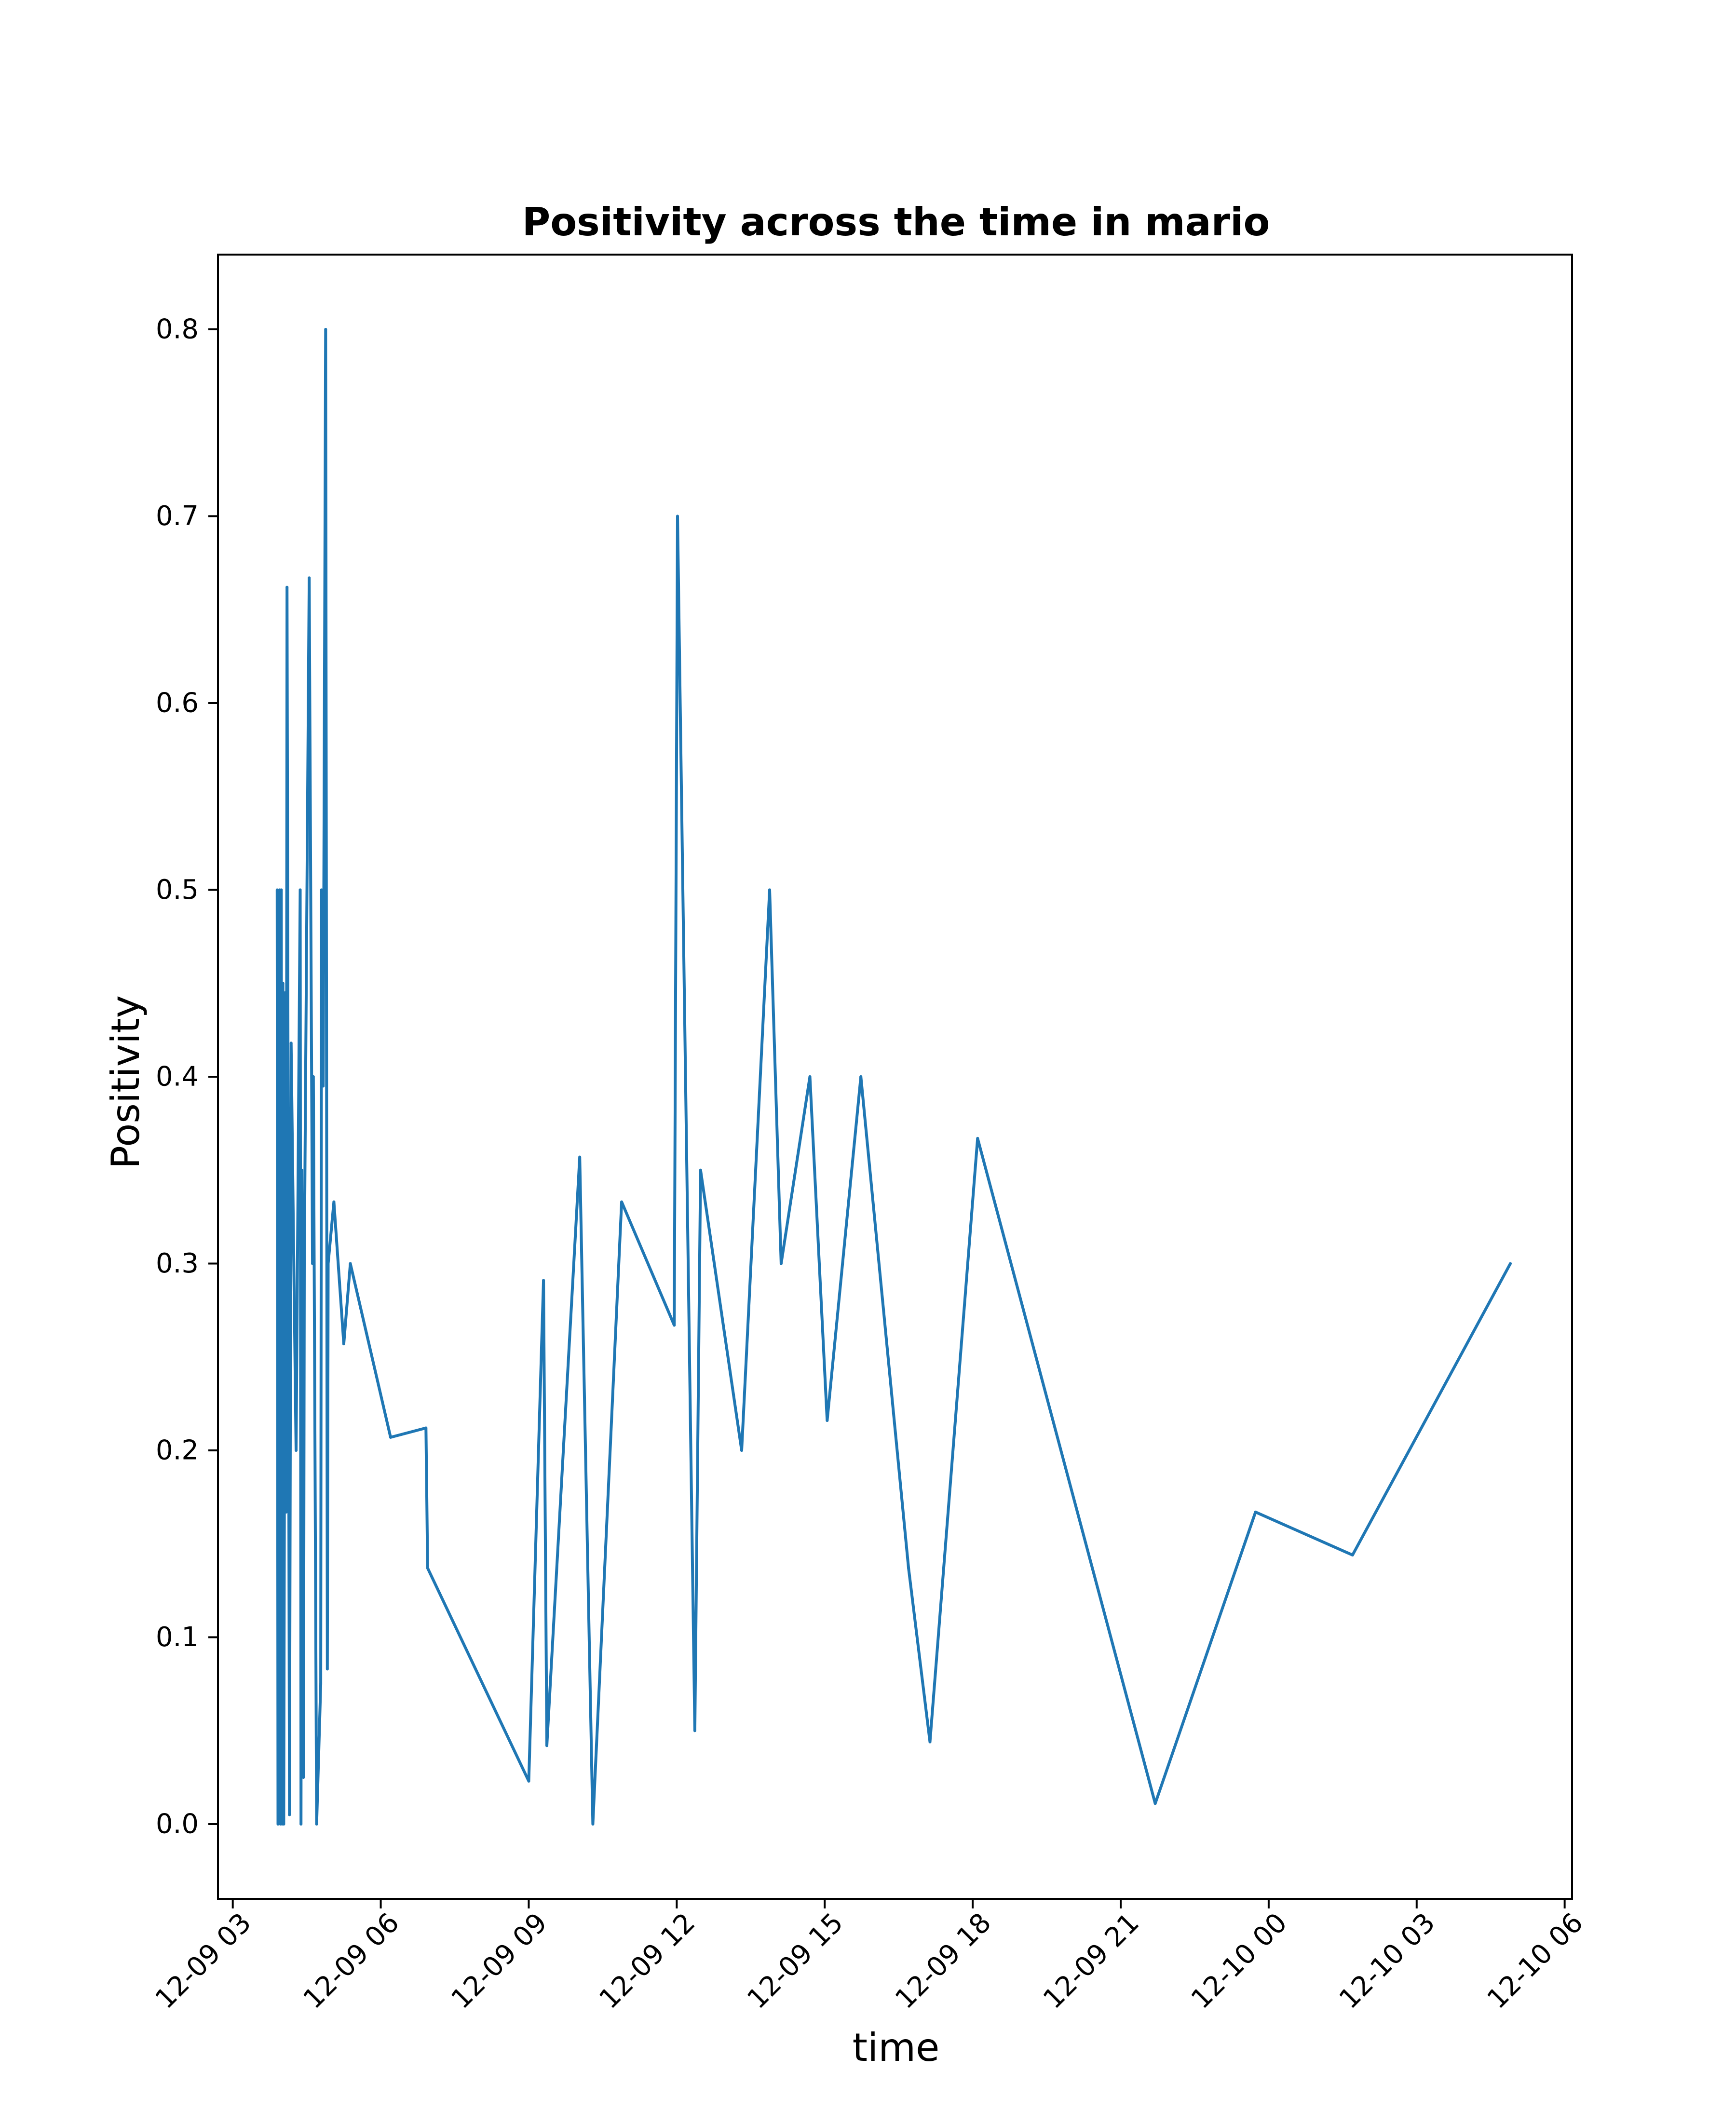 The width and height of the screenshot is (1736, 2124). Describe the element at coordinates (177, 1450) in the screenshot. I see `y-tick-label: 0.2` at that location.